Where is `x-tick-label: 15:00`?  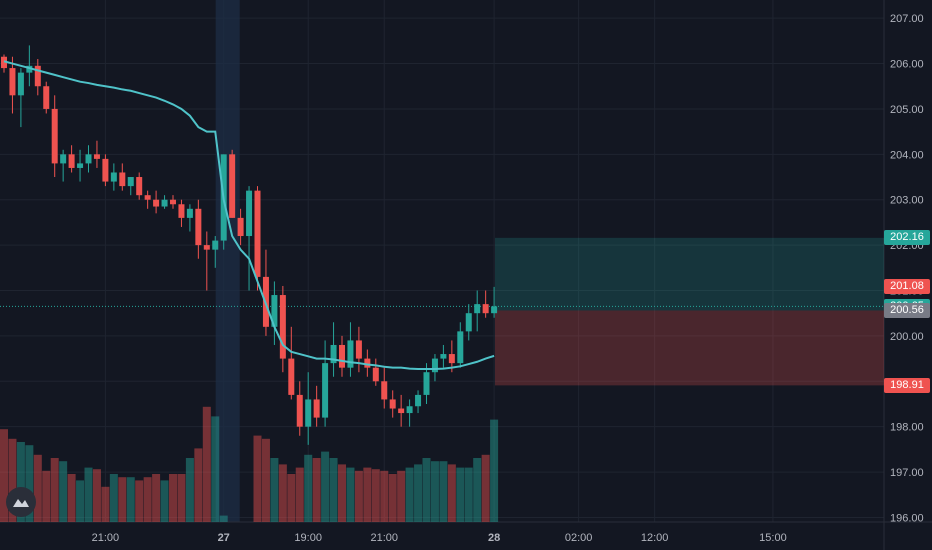
x-tick-label: 15:00 is located at coordinates (773, 538).